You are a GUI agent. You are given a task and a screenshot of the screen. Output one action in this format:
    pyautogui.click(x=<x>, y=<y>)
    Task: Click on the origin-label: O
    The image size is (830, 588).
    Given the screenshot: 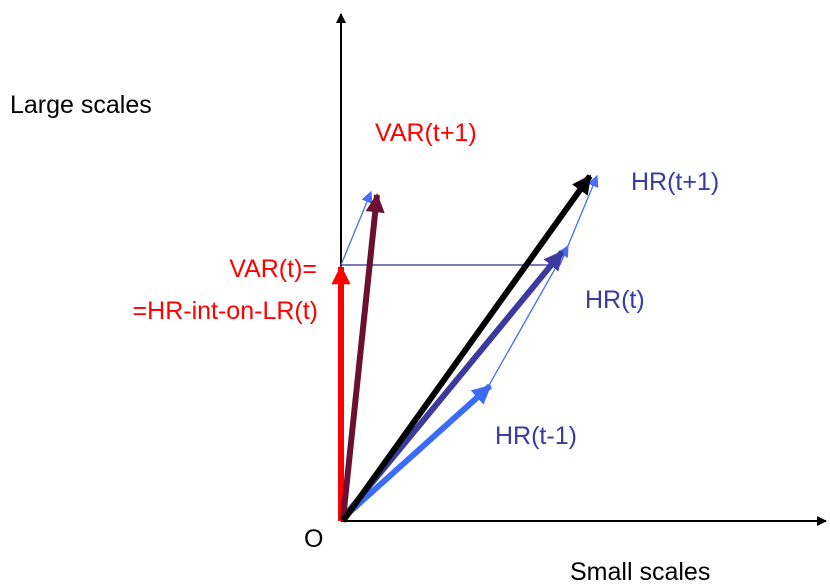 What is the action you would take?
    pyautogui.click(x=313, y=539)
    